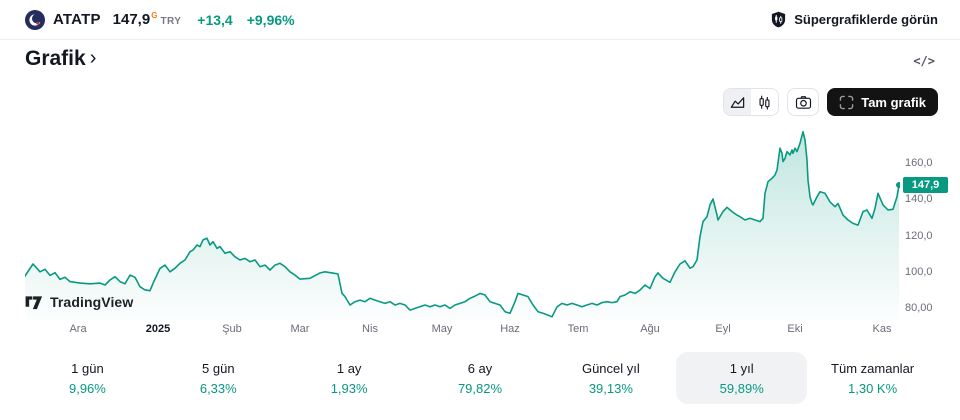  I want to click on period-change-percent: 59,89%, so click(741, 388).